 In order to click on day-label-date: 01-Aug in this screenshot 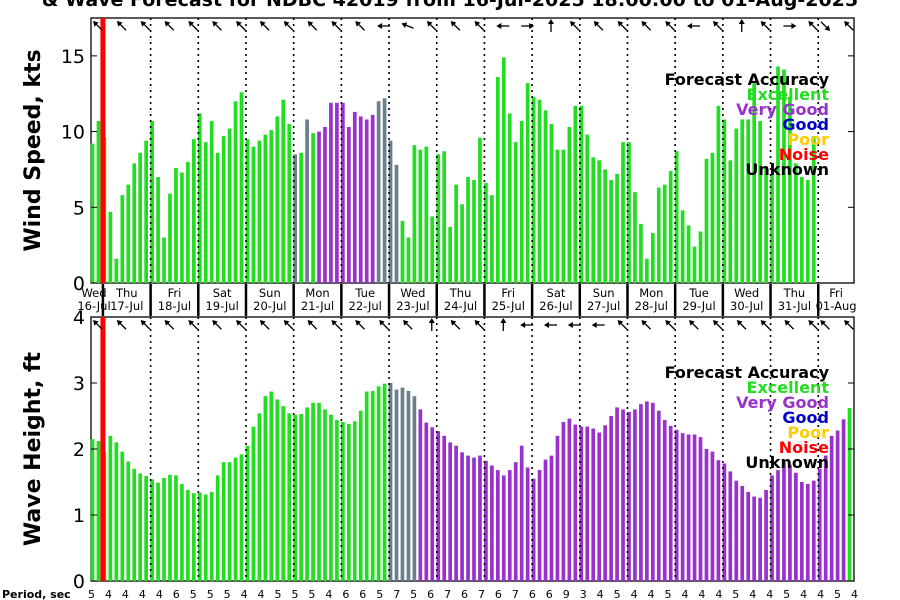, I will do `click(836, 306)`.